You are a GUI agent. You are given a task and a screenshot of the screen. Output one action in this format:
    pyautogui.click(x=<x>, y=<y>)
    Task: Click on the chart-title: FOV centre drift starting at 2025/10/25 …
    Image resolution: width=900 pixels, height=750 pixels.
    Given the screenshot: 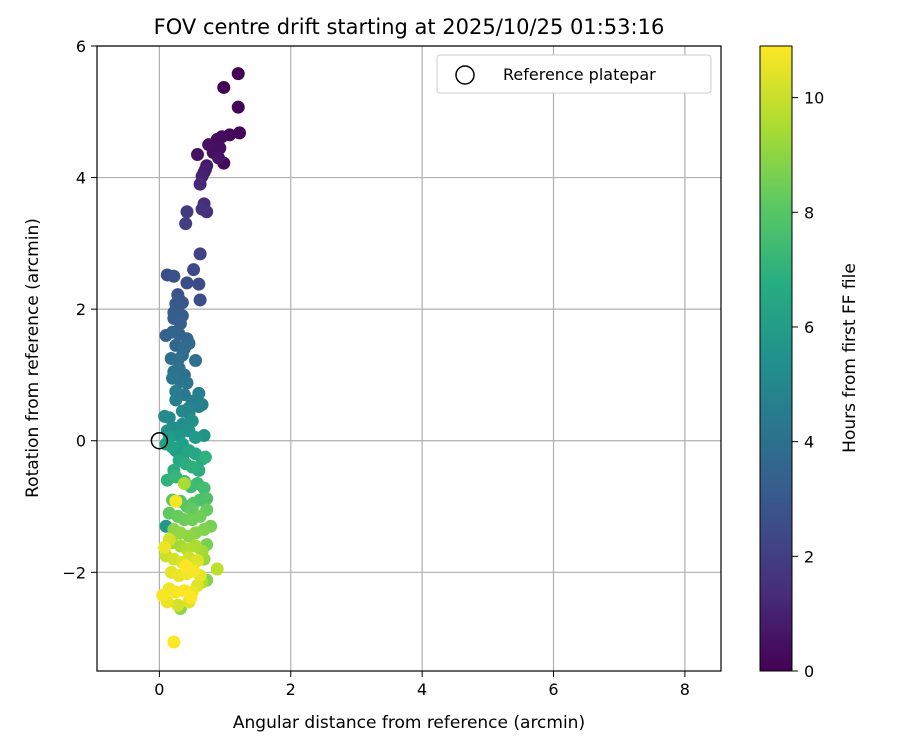 What is the action you would take?
    pyautogui.click(x=409, y=27)
    